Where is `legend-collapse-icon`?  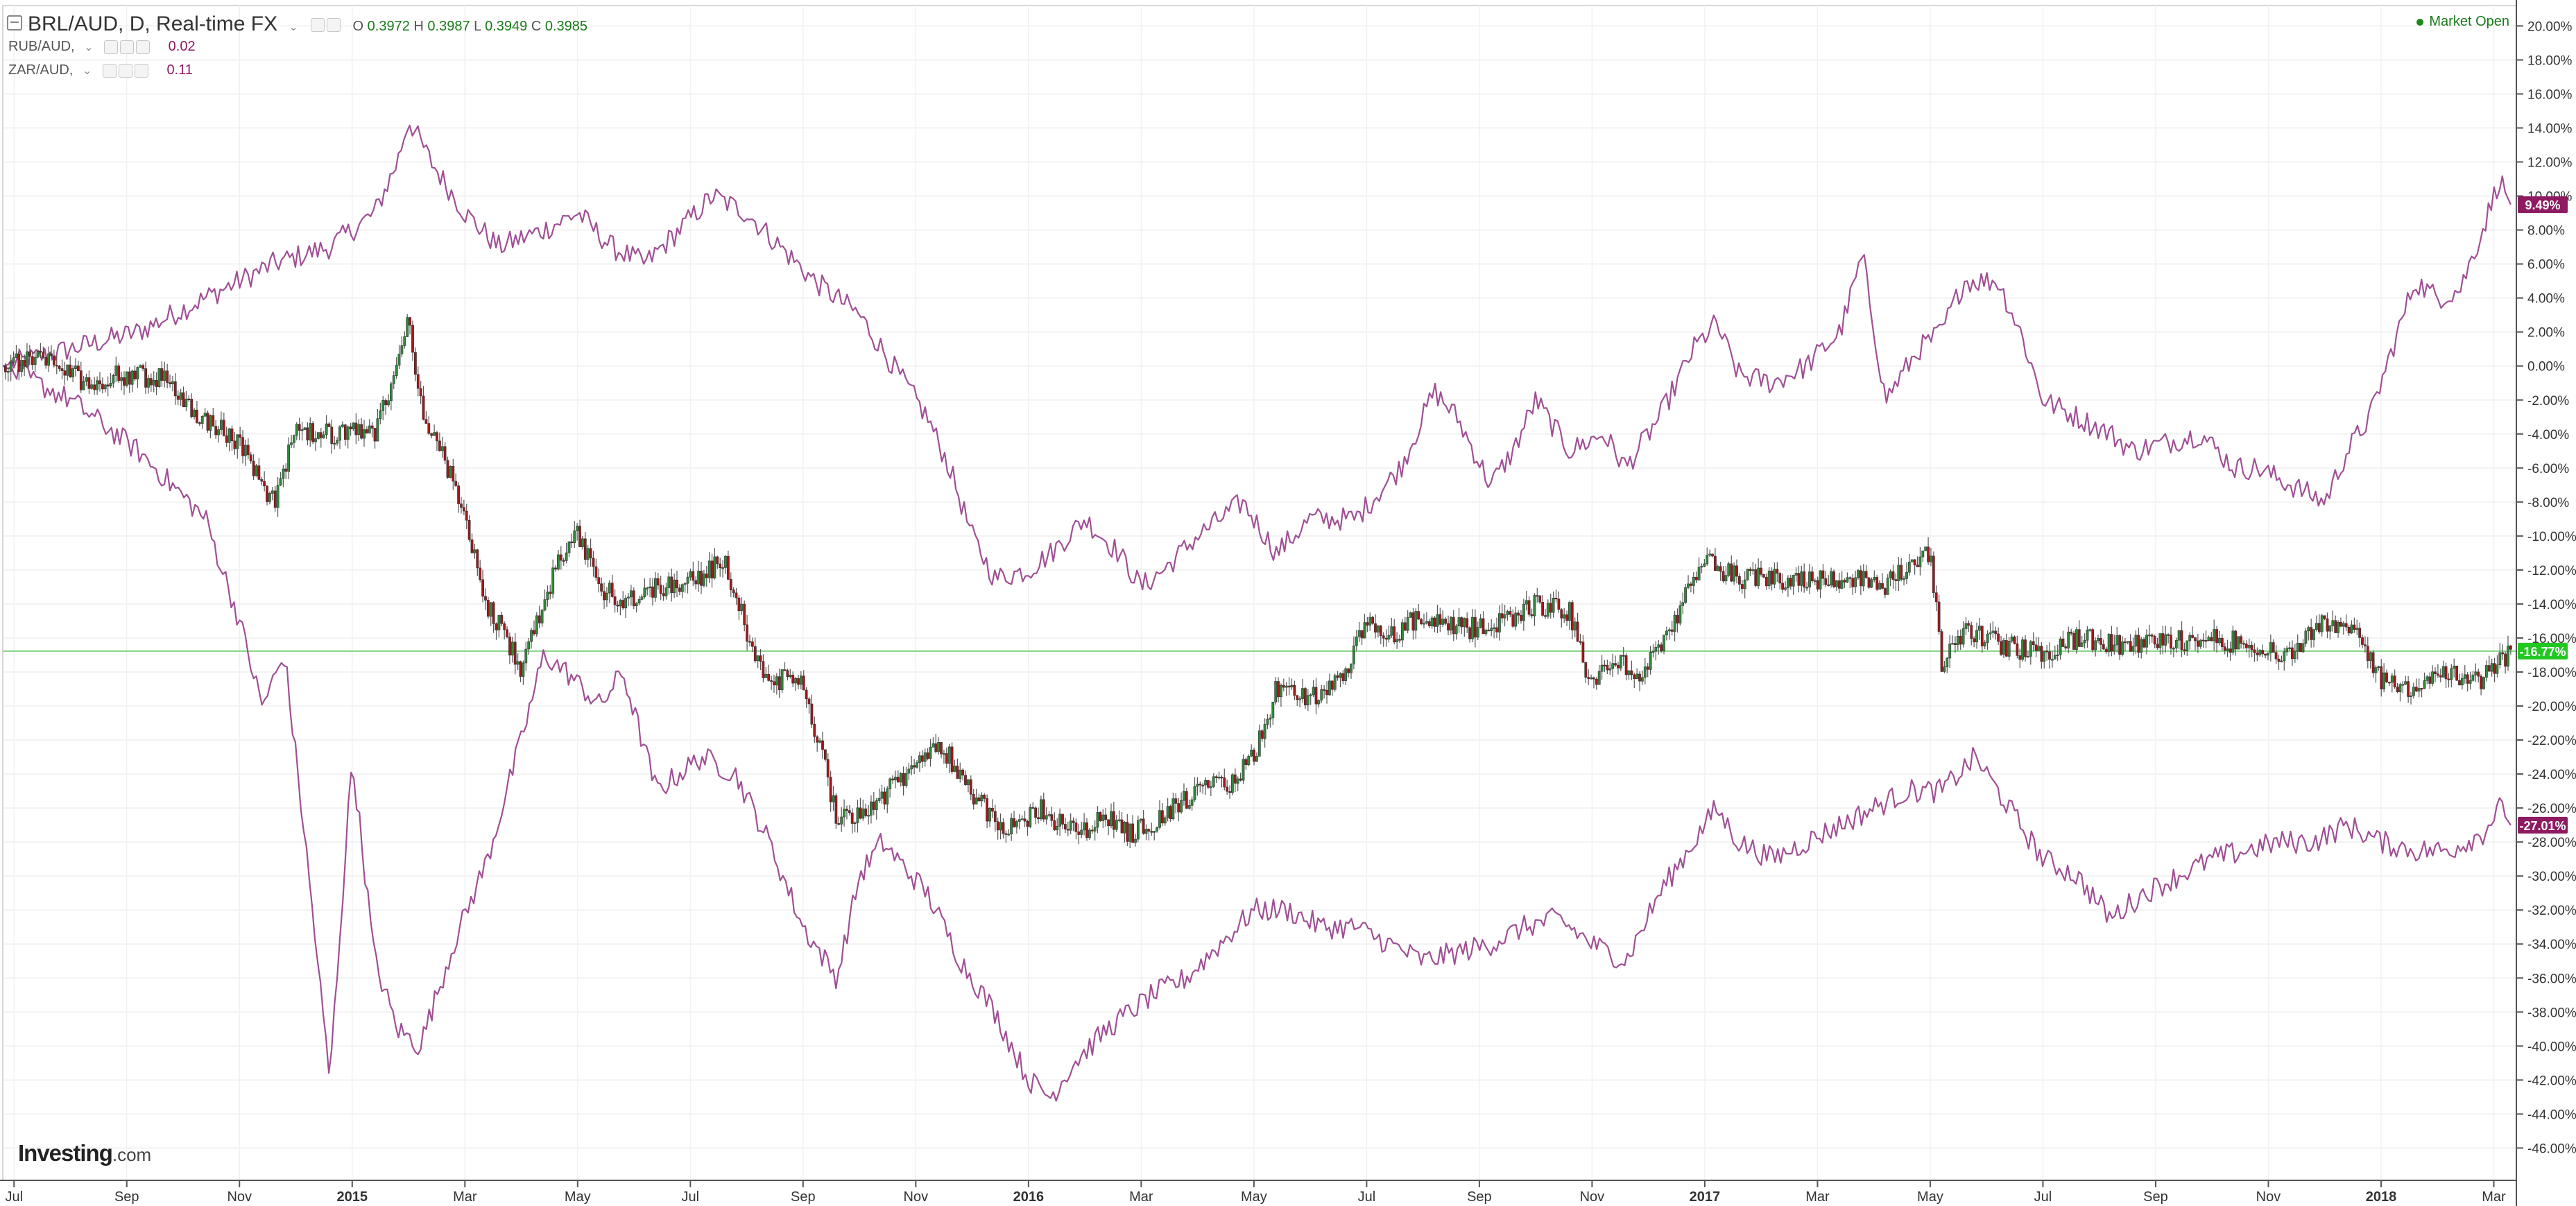 legend-collapse-icon is located at coordinates (14, 23).